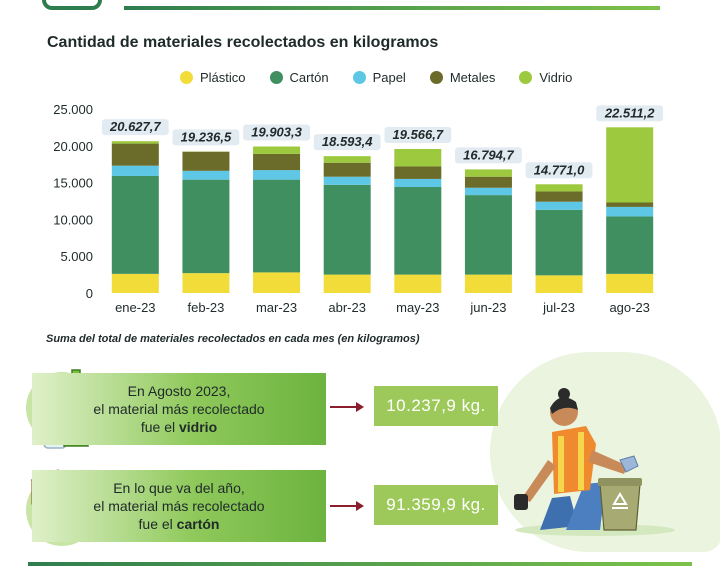 The image size is (720, 570). Describe the element at coordinates (629, 307) in the screenshot. I see `x-tick-label: ago-23` at that location.